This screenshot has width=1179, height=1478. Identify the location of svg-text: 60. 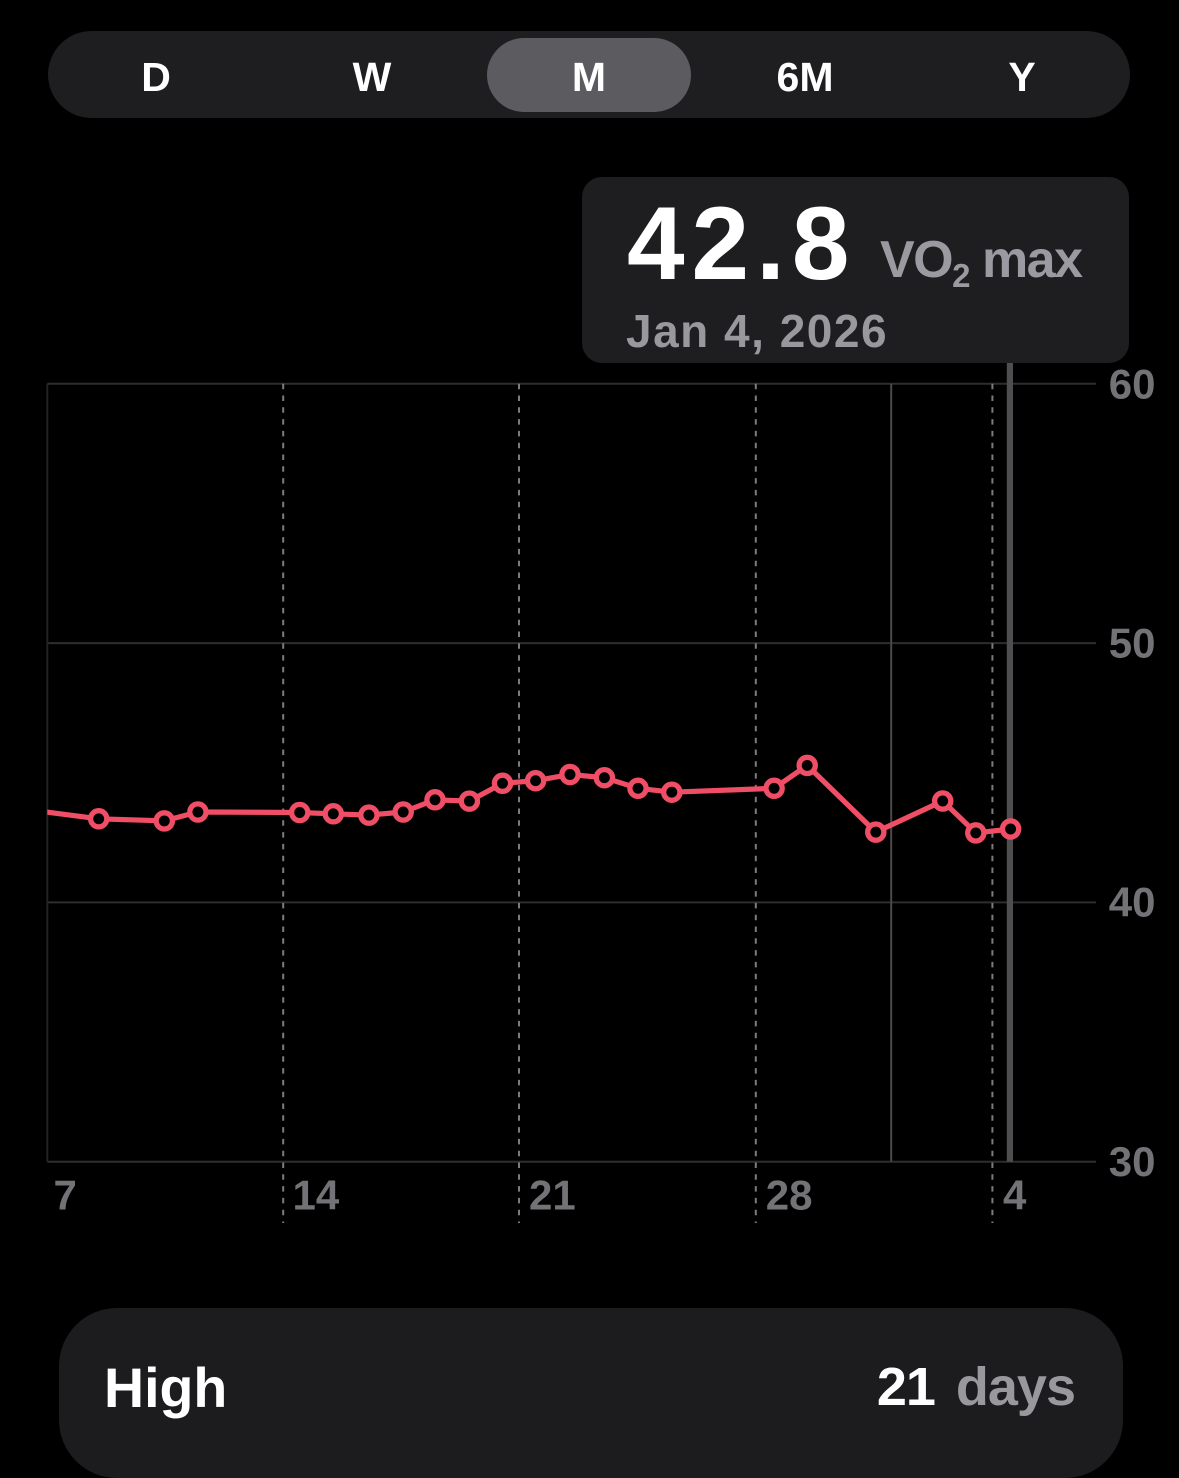
(1132, 383).